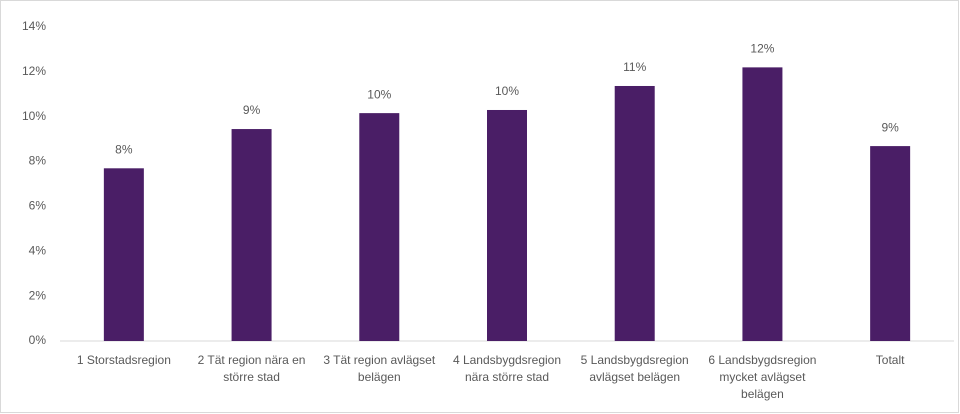 This screenshot has width=960, height=414. Describe the element at coordinates (762, 49) in the screenshot. I see `value-label: 12%` at that location.